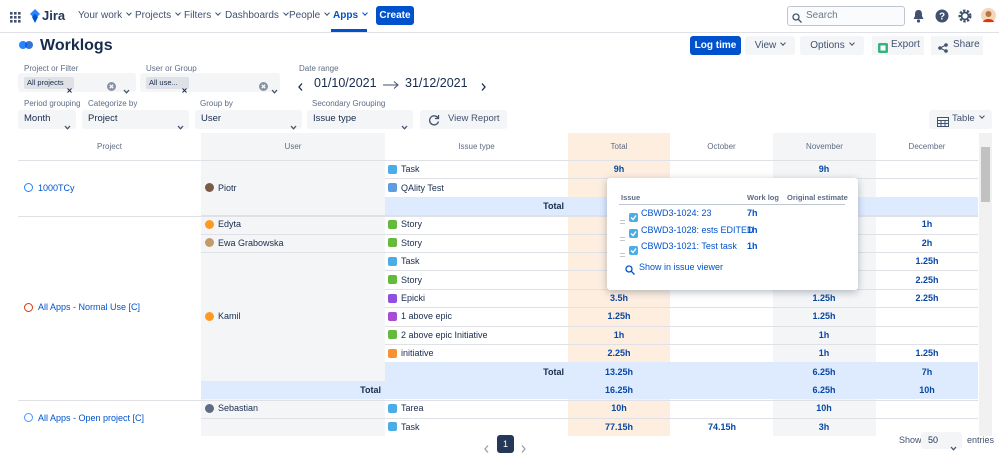  Describe the element at coordinates (622, 250) in the screenshot. I see `drag-handle` at that location.